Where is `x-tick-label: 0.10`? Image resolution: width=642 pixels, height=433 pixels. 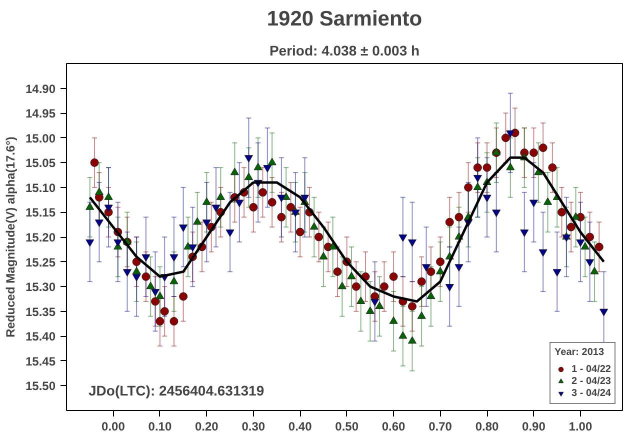
x-tick-label: 0.10 is located at coordinates (160, 426).